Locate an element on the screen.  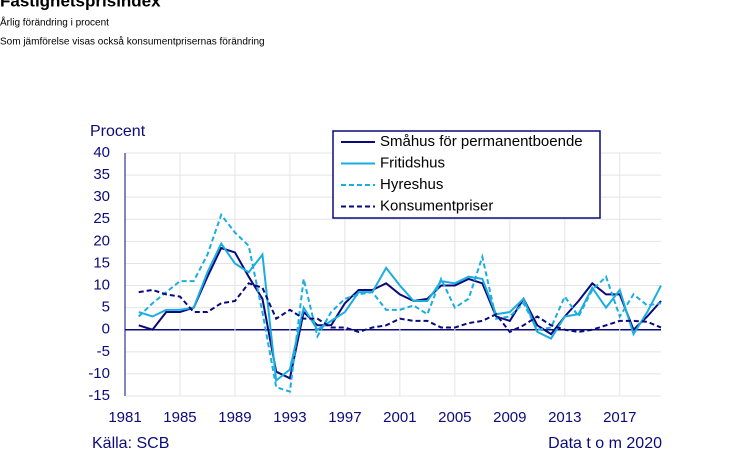
source: Källa: SCB is located at coordinates (130, 443).